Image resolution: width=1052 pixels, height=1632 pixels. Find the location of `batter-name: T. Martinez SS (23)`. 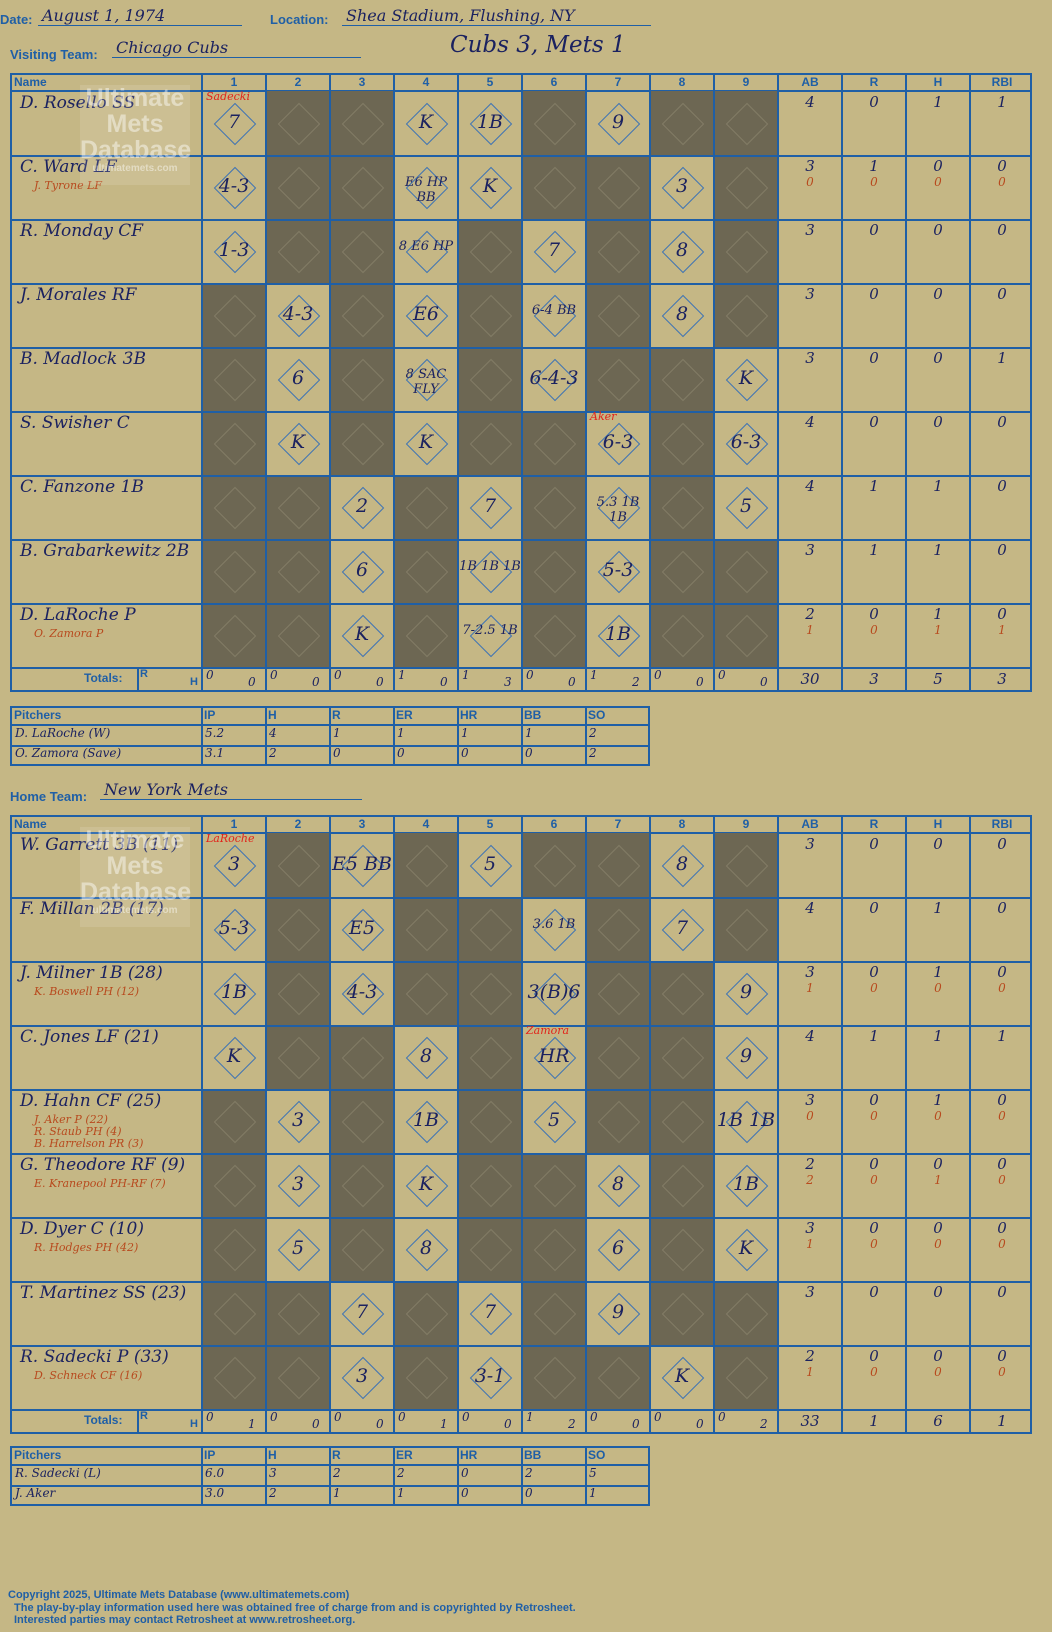

batter-name: T. Martinez SS (23) is located at coordinates (103, 1293).